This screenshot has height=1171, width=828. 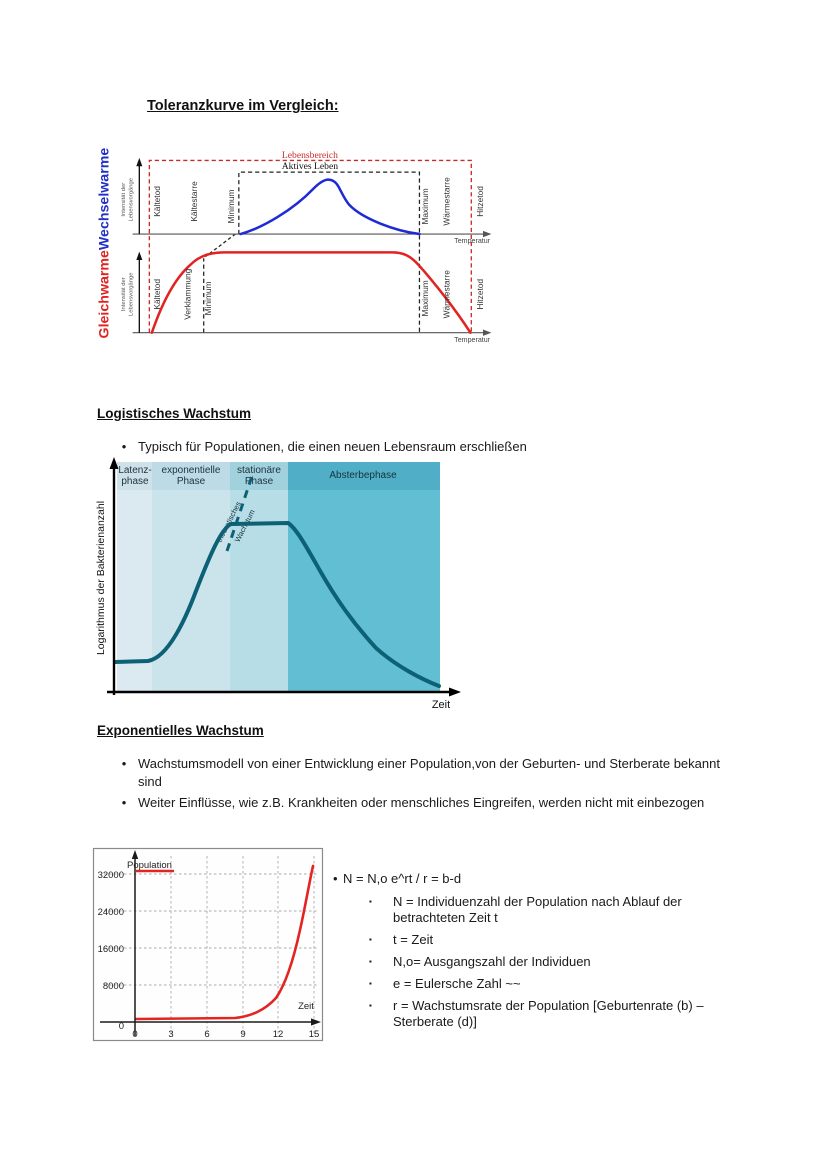 I want to click on phase-label-absterbephase: Absterbephase, so click(x=363, y=475).